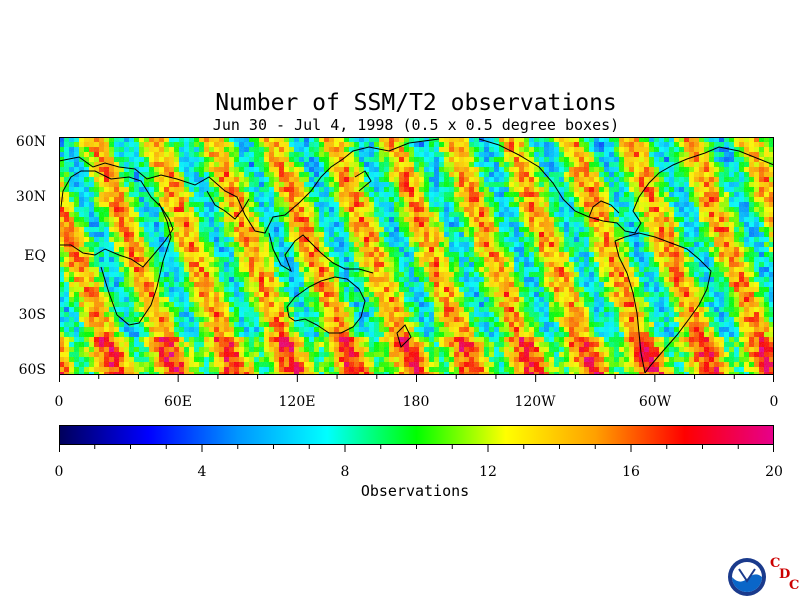  Describe the element at coordinates (59, 472) in the screenshot. I see `colorbar-tick-0: 0` at that location.